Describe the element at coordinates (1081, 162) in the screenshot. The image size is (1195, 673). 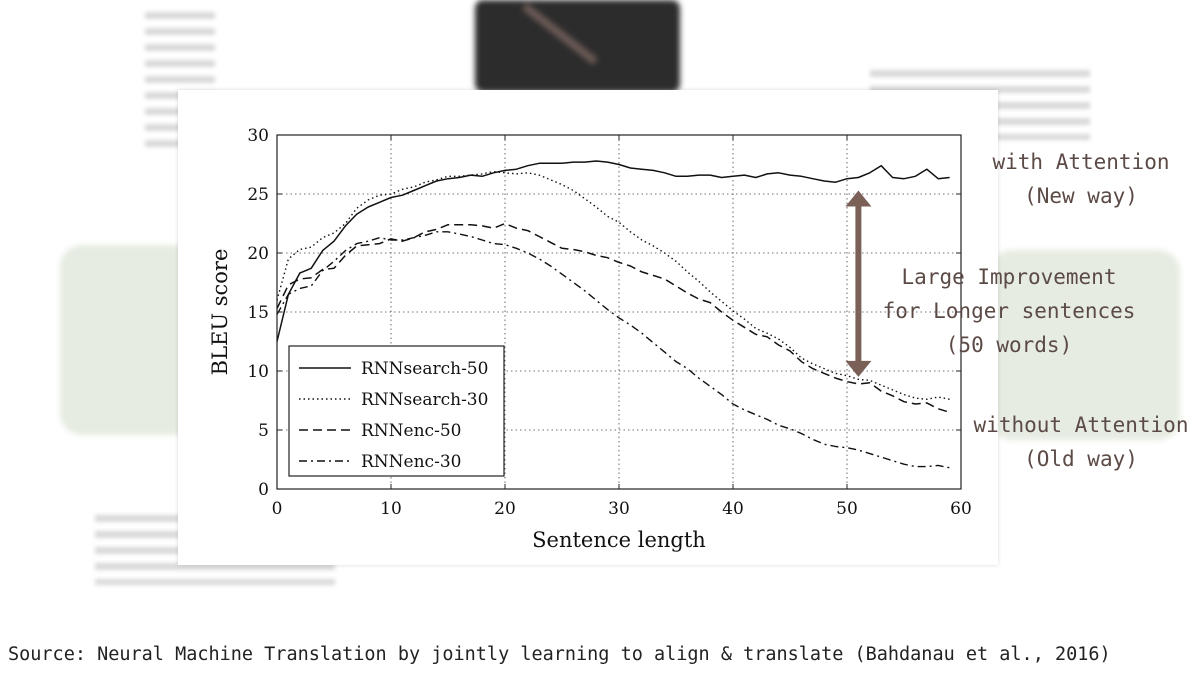
I see `annotation-line: with Attention` at that location.